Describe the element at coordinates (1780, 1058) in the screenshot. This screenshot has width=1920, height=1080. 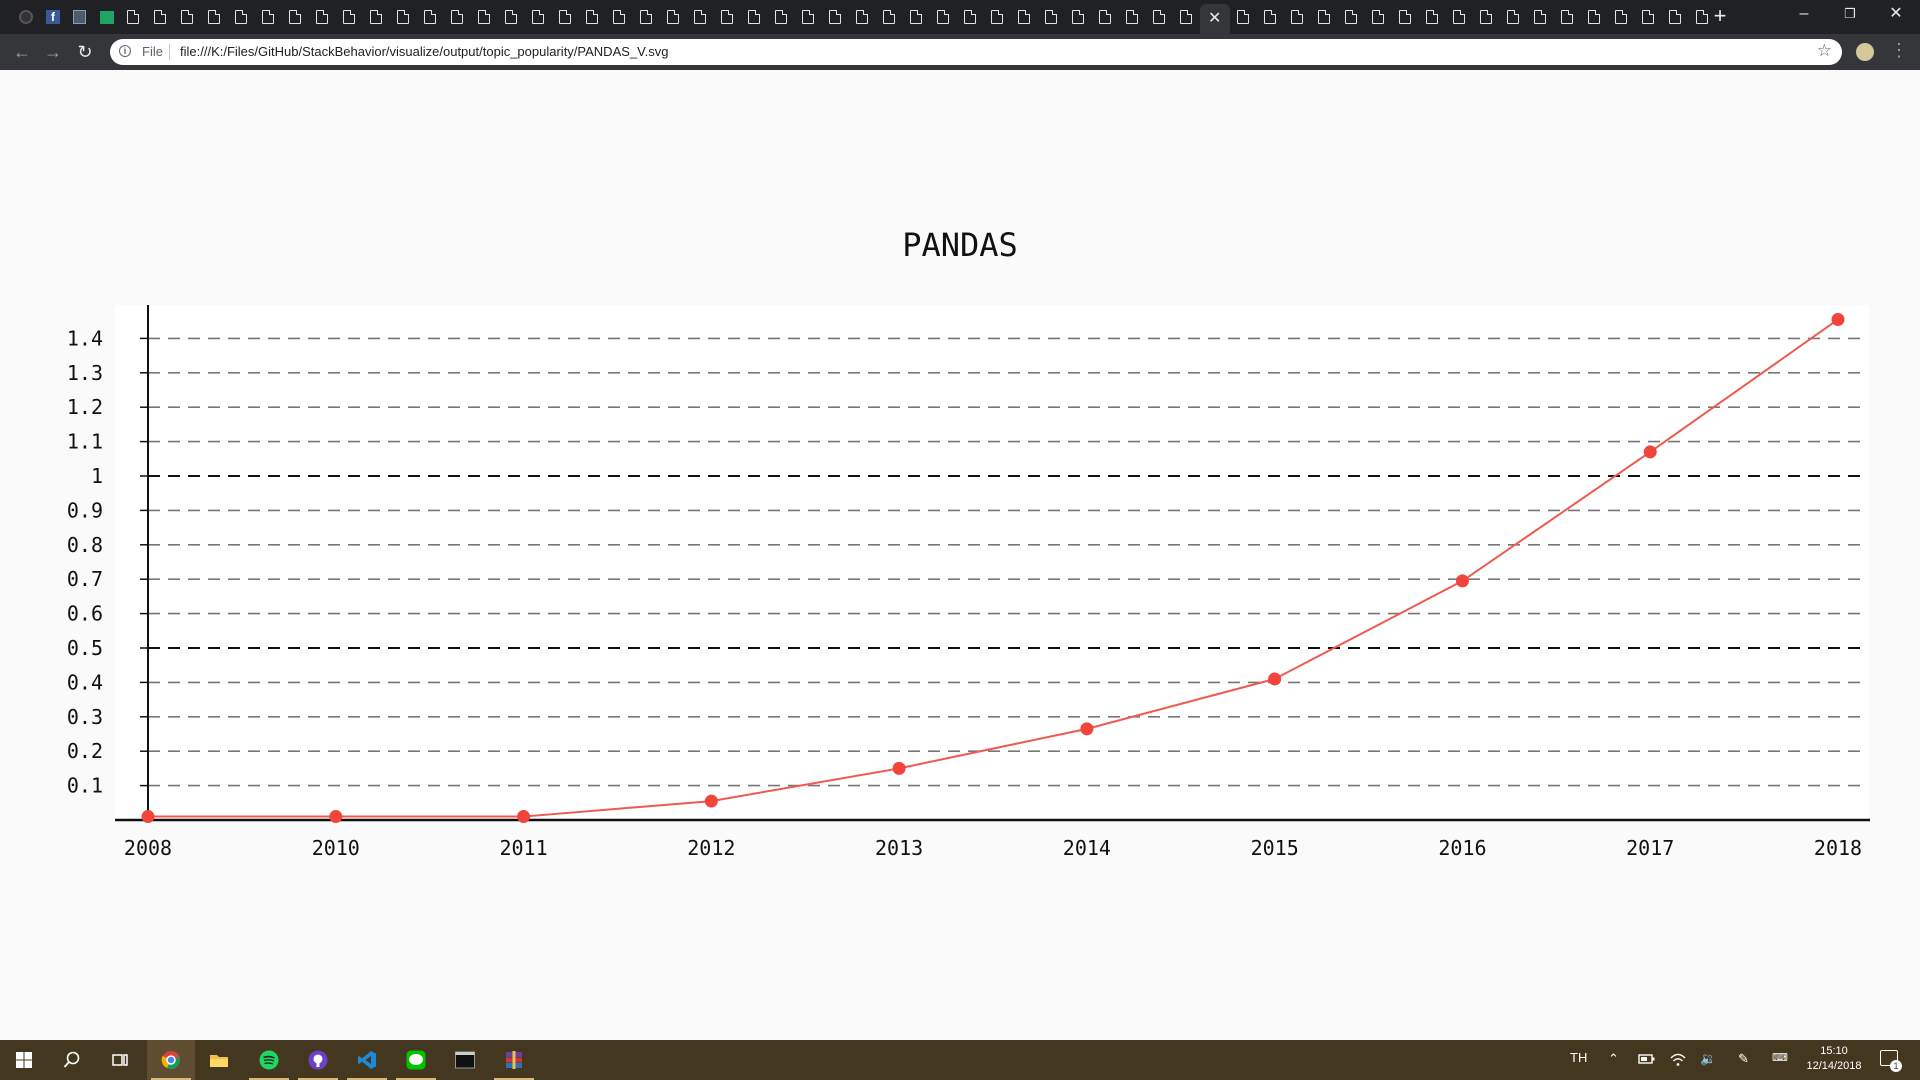
I see `keyboard-layout-icon: ⌨` at that location.